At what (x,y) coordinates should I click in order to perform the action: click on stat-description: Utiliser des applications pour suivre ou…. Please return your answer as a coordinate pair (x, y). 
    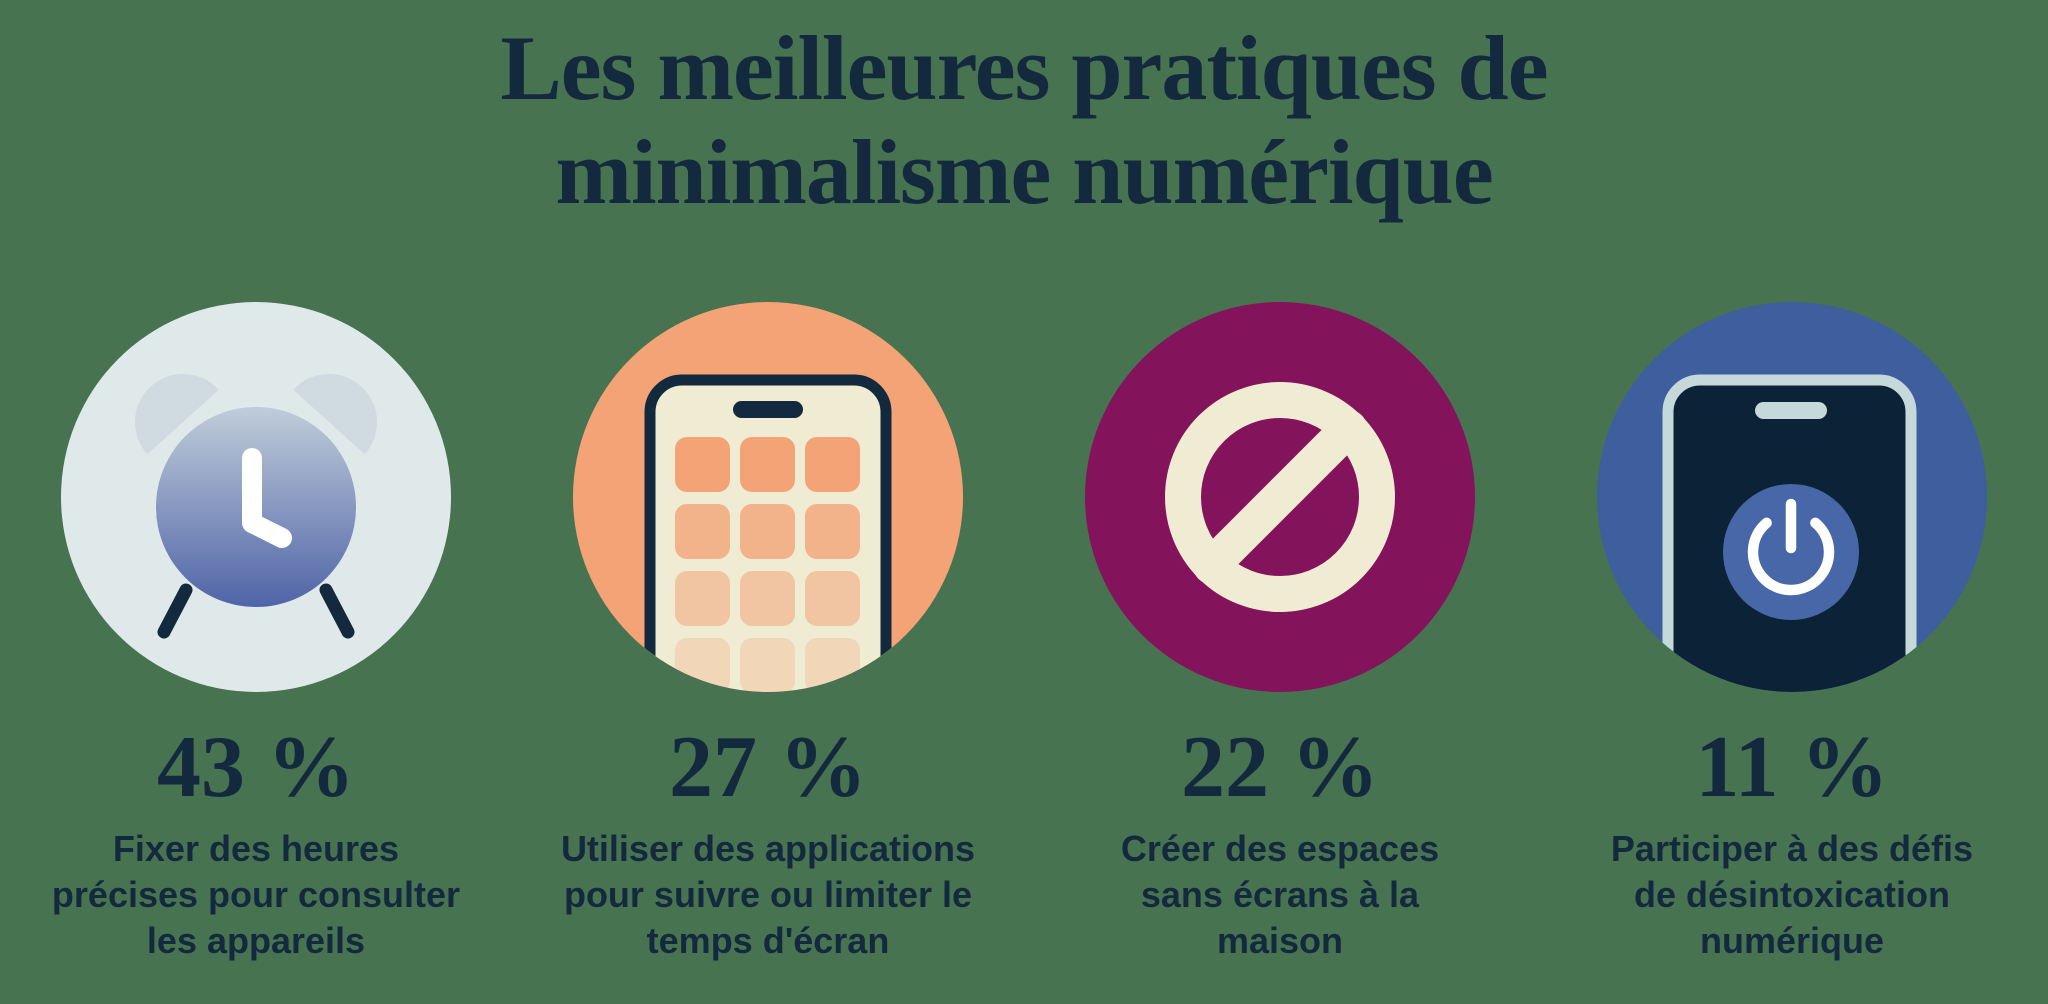
    Looking at the image, I should click on (768, 894).